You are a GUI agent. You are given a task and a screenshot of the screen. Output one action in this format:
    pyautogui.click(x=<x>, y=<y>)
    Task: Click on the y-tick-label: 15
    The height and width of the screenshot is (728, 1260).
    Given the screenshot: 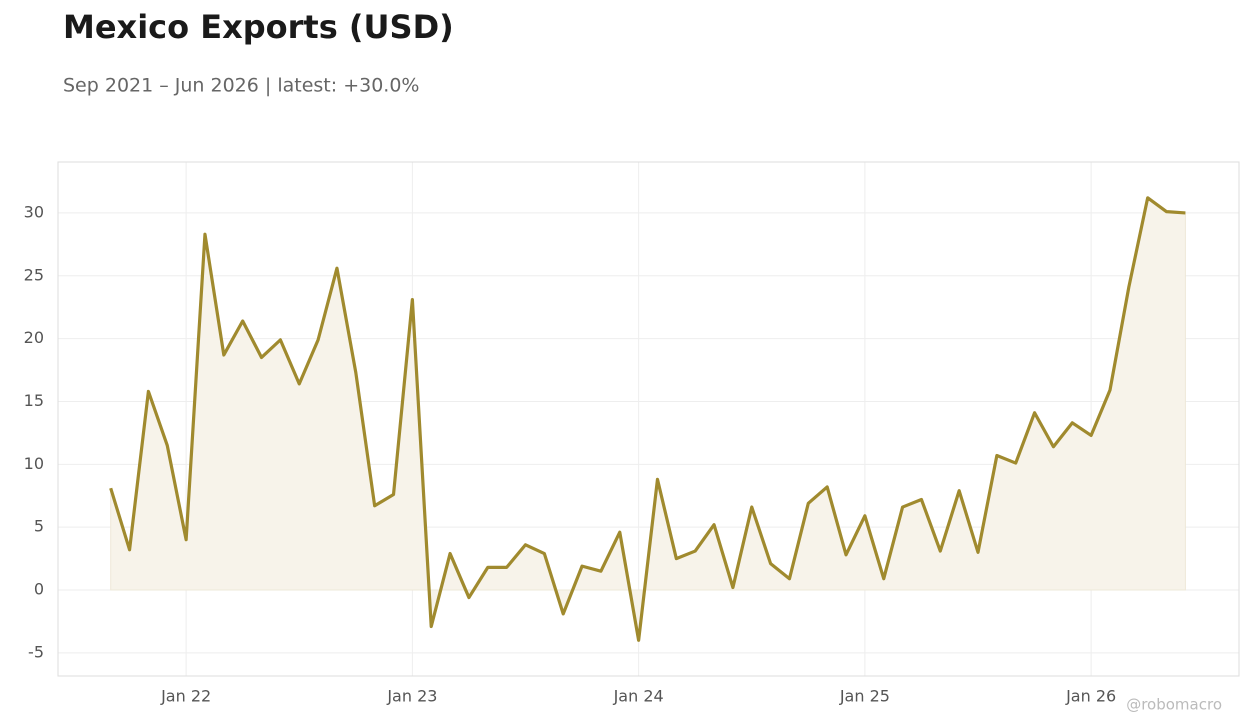 What is the action you would take?
    pyautogui.click(x=34, y=400)
    